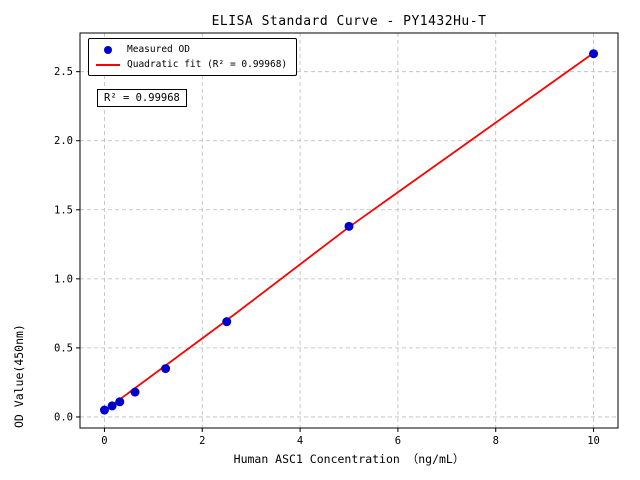 The image size is (640, 480). I want to click on legend-item-measured-od: Measured OD, so click(191, 49).